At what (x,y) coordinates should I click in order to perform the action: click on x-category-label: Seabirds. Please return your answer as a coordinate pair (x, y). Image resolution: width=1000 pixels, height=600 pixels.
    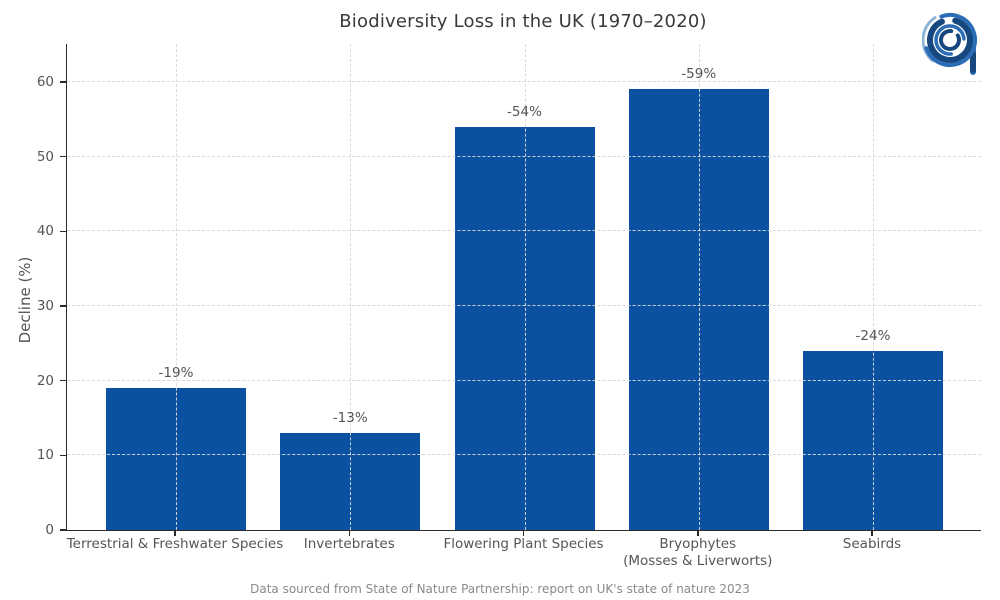
    Looking at the image, I should click on (872, 544).